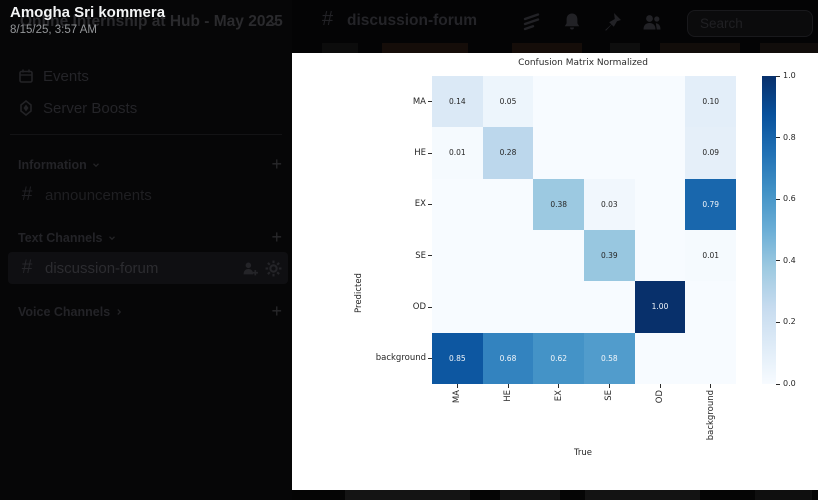 The height and width of the screenshot is (500, 818). What do you see at coordinates (359, 293) in the screenshot?
I see `y-axis-title: Predicted` at bounding box center [359, 293].